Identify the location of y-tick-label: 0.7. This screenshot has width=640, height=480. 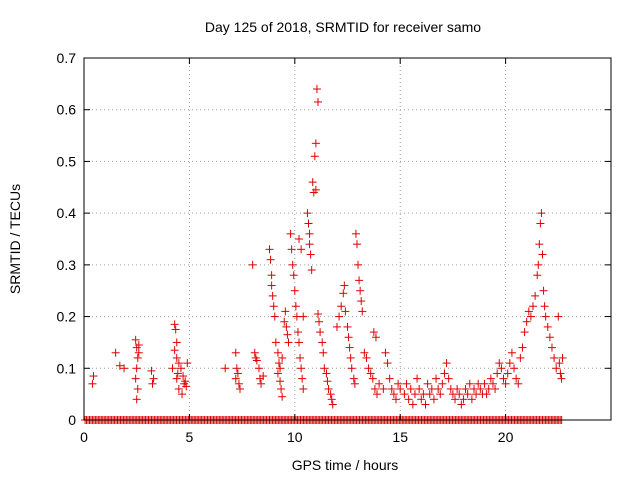
(67, 58).